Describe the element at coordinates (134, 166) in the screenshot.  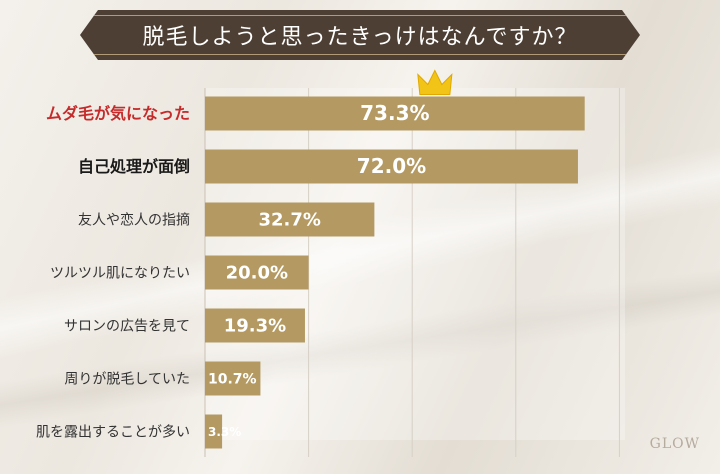
I see `category-label: 自己処理が面倒` at that location.